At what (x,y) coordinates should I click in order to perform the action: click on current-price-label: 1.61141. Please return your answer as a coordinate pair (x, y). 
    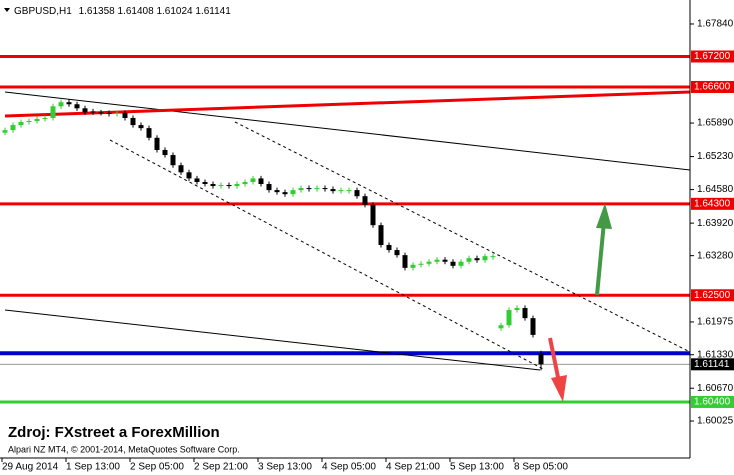
    Looking at the image, I should click on (712, 364).